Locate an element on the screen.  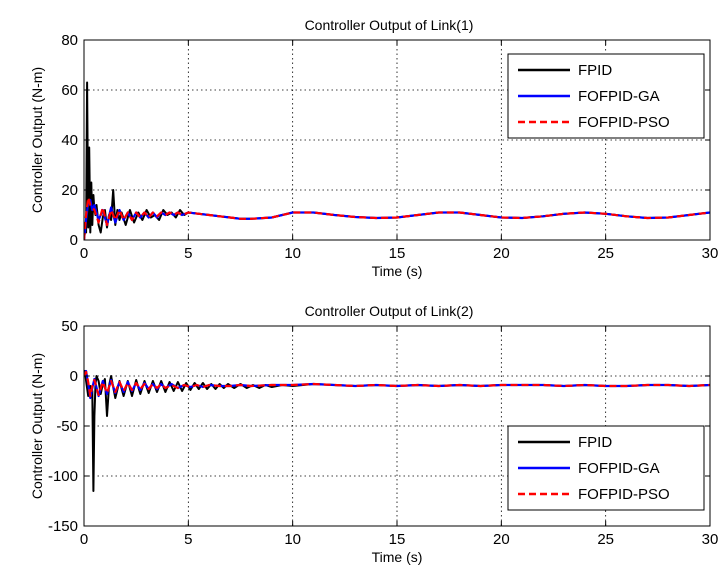
y-tick-label: 60 is located at coordinates (69, 90).